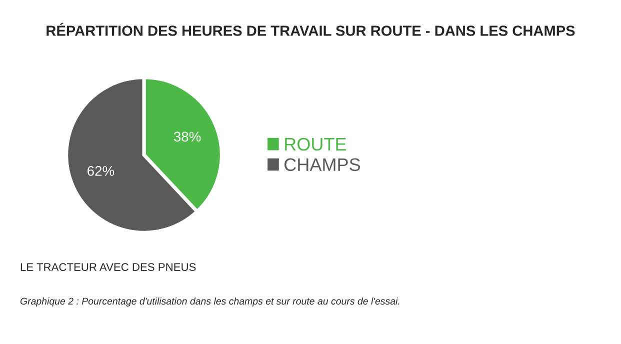  What do you see at coordinates (210, 302) in the screenshot?
I see `text: Graphique 2 : Pourcentage d'utilisation dans les champs et sur route au cours de l'essai.` at bounding box center [210, 302].